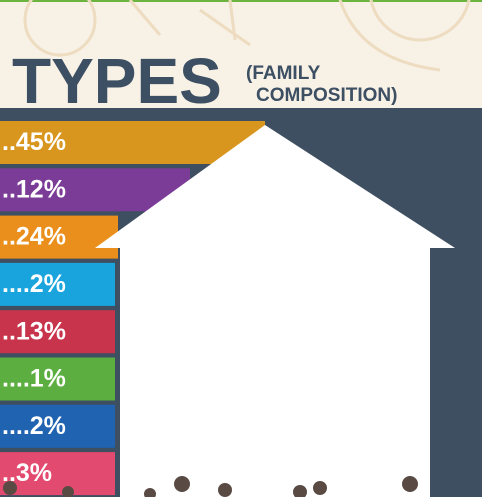  Describe the element at coordinates (241, 1) in the screenshot. I see `top-rule` at that location.